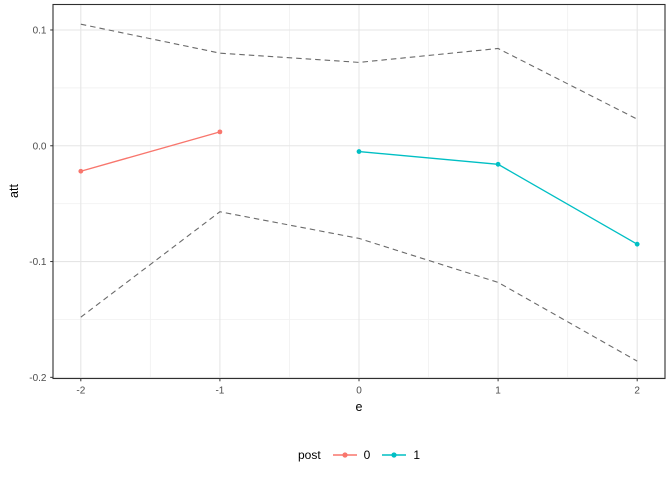  What do you see at coordinates (637, 391) in the screenshot?
I see `x-tick-label: 2` at bounding box center [637, 391].